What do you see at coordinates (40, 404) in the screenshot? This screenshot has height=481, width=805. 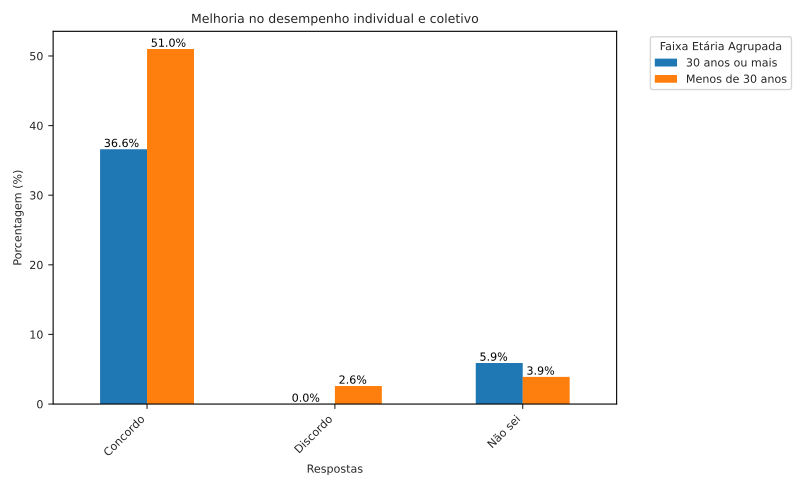 I see `y-tick-label: 0` at bounding box center [40, 404].